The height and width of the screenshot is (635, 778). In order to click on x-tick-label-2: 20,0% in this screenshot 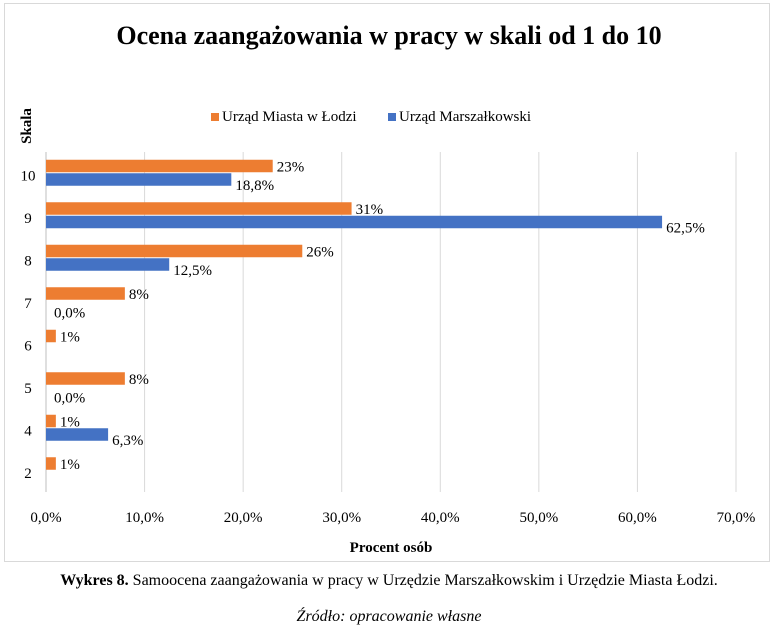, I will do `click(243, 518)`.